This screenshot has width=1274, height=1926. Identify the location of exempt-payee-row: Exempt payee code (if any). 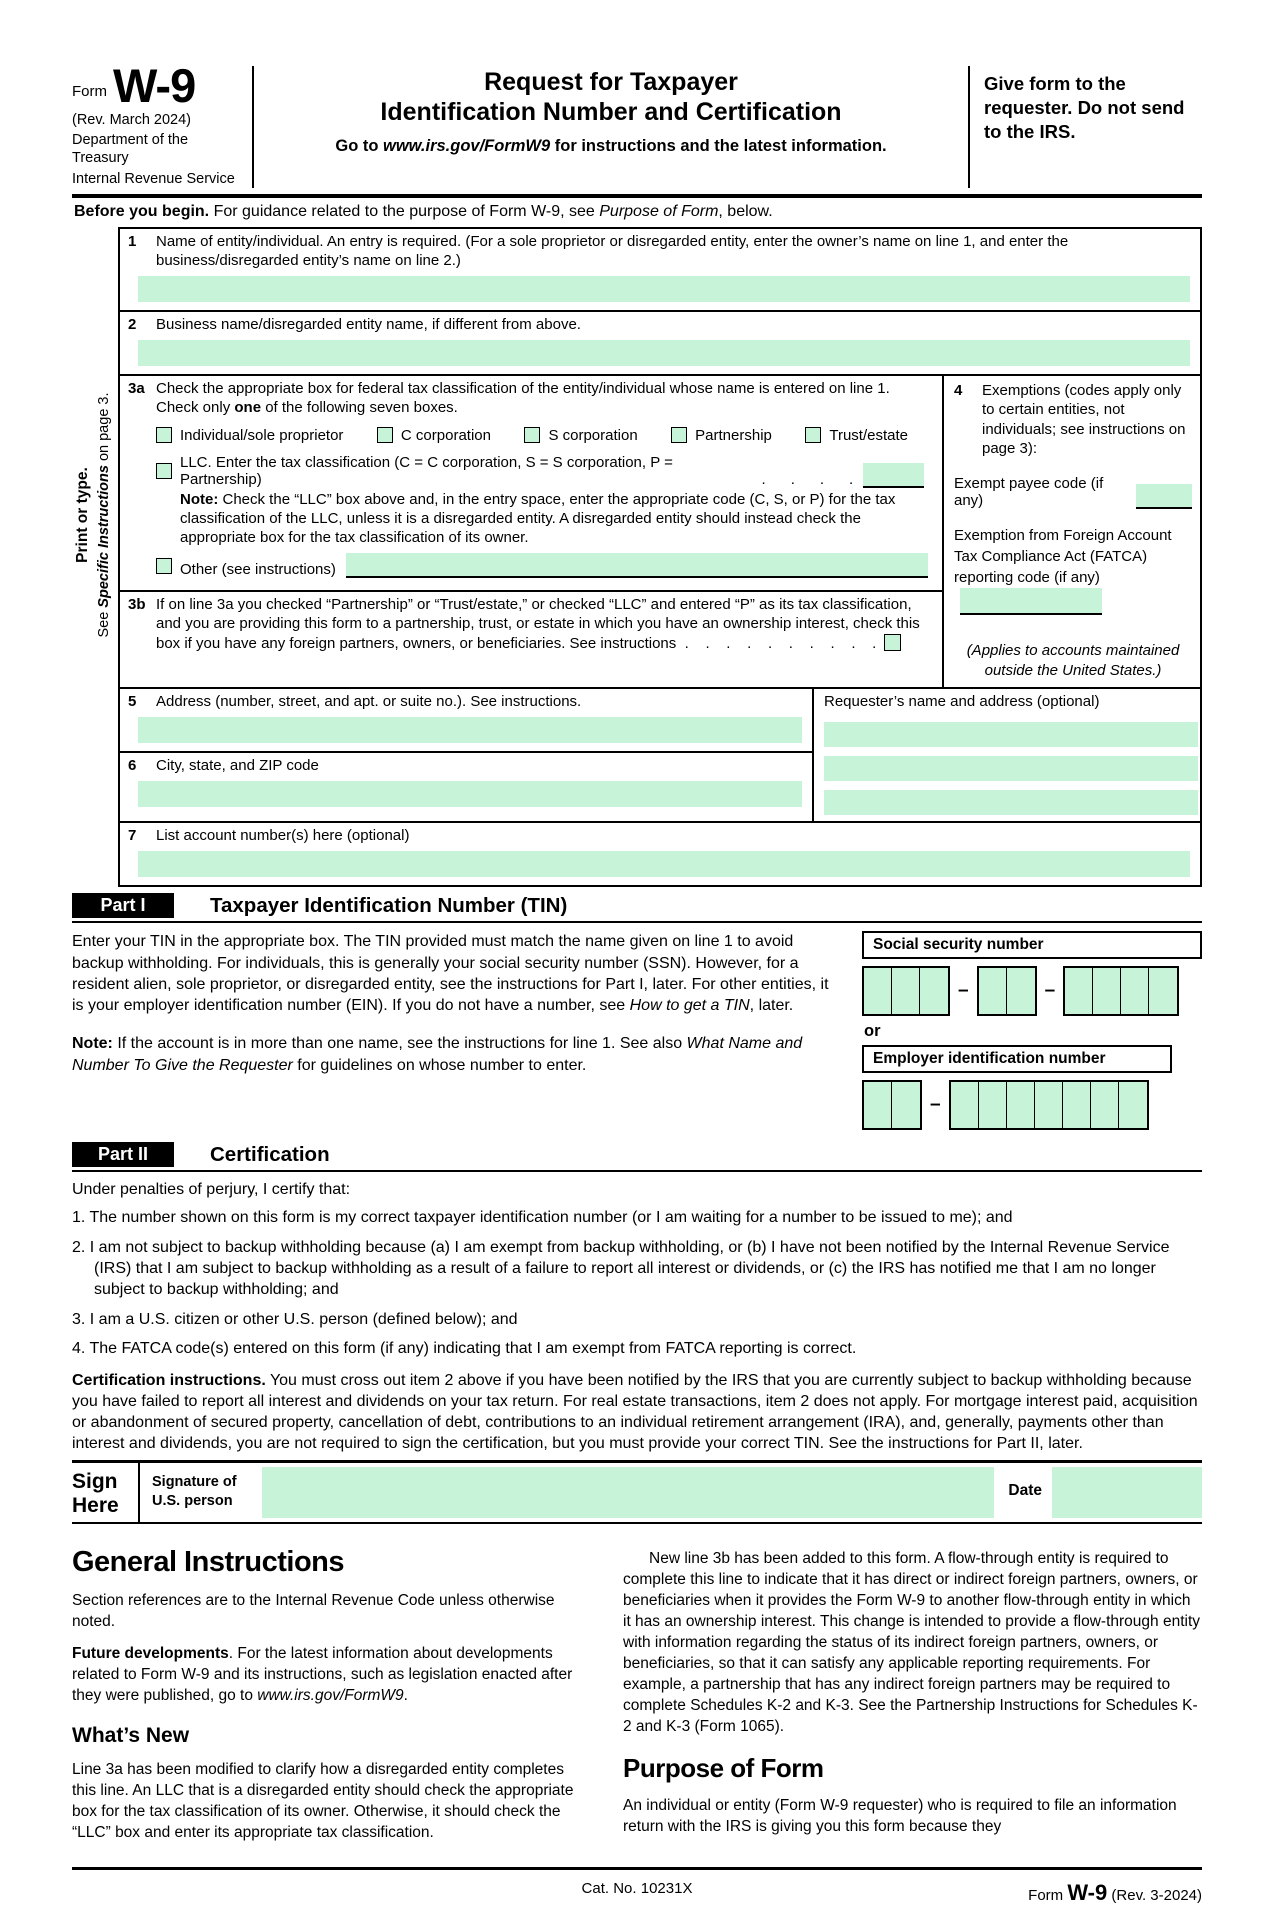
(1073, 492).